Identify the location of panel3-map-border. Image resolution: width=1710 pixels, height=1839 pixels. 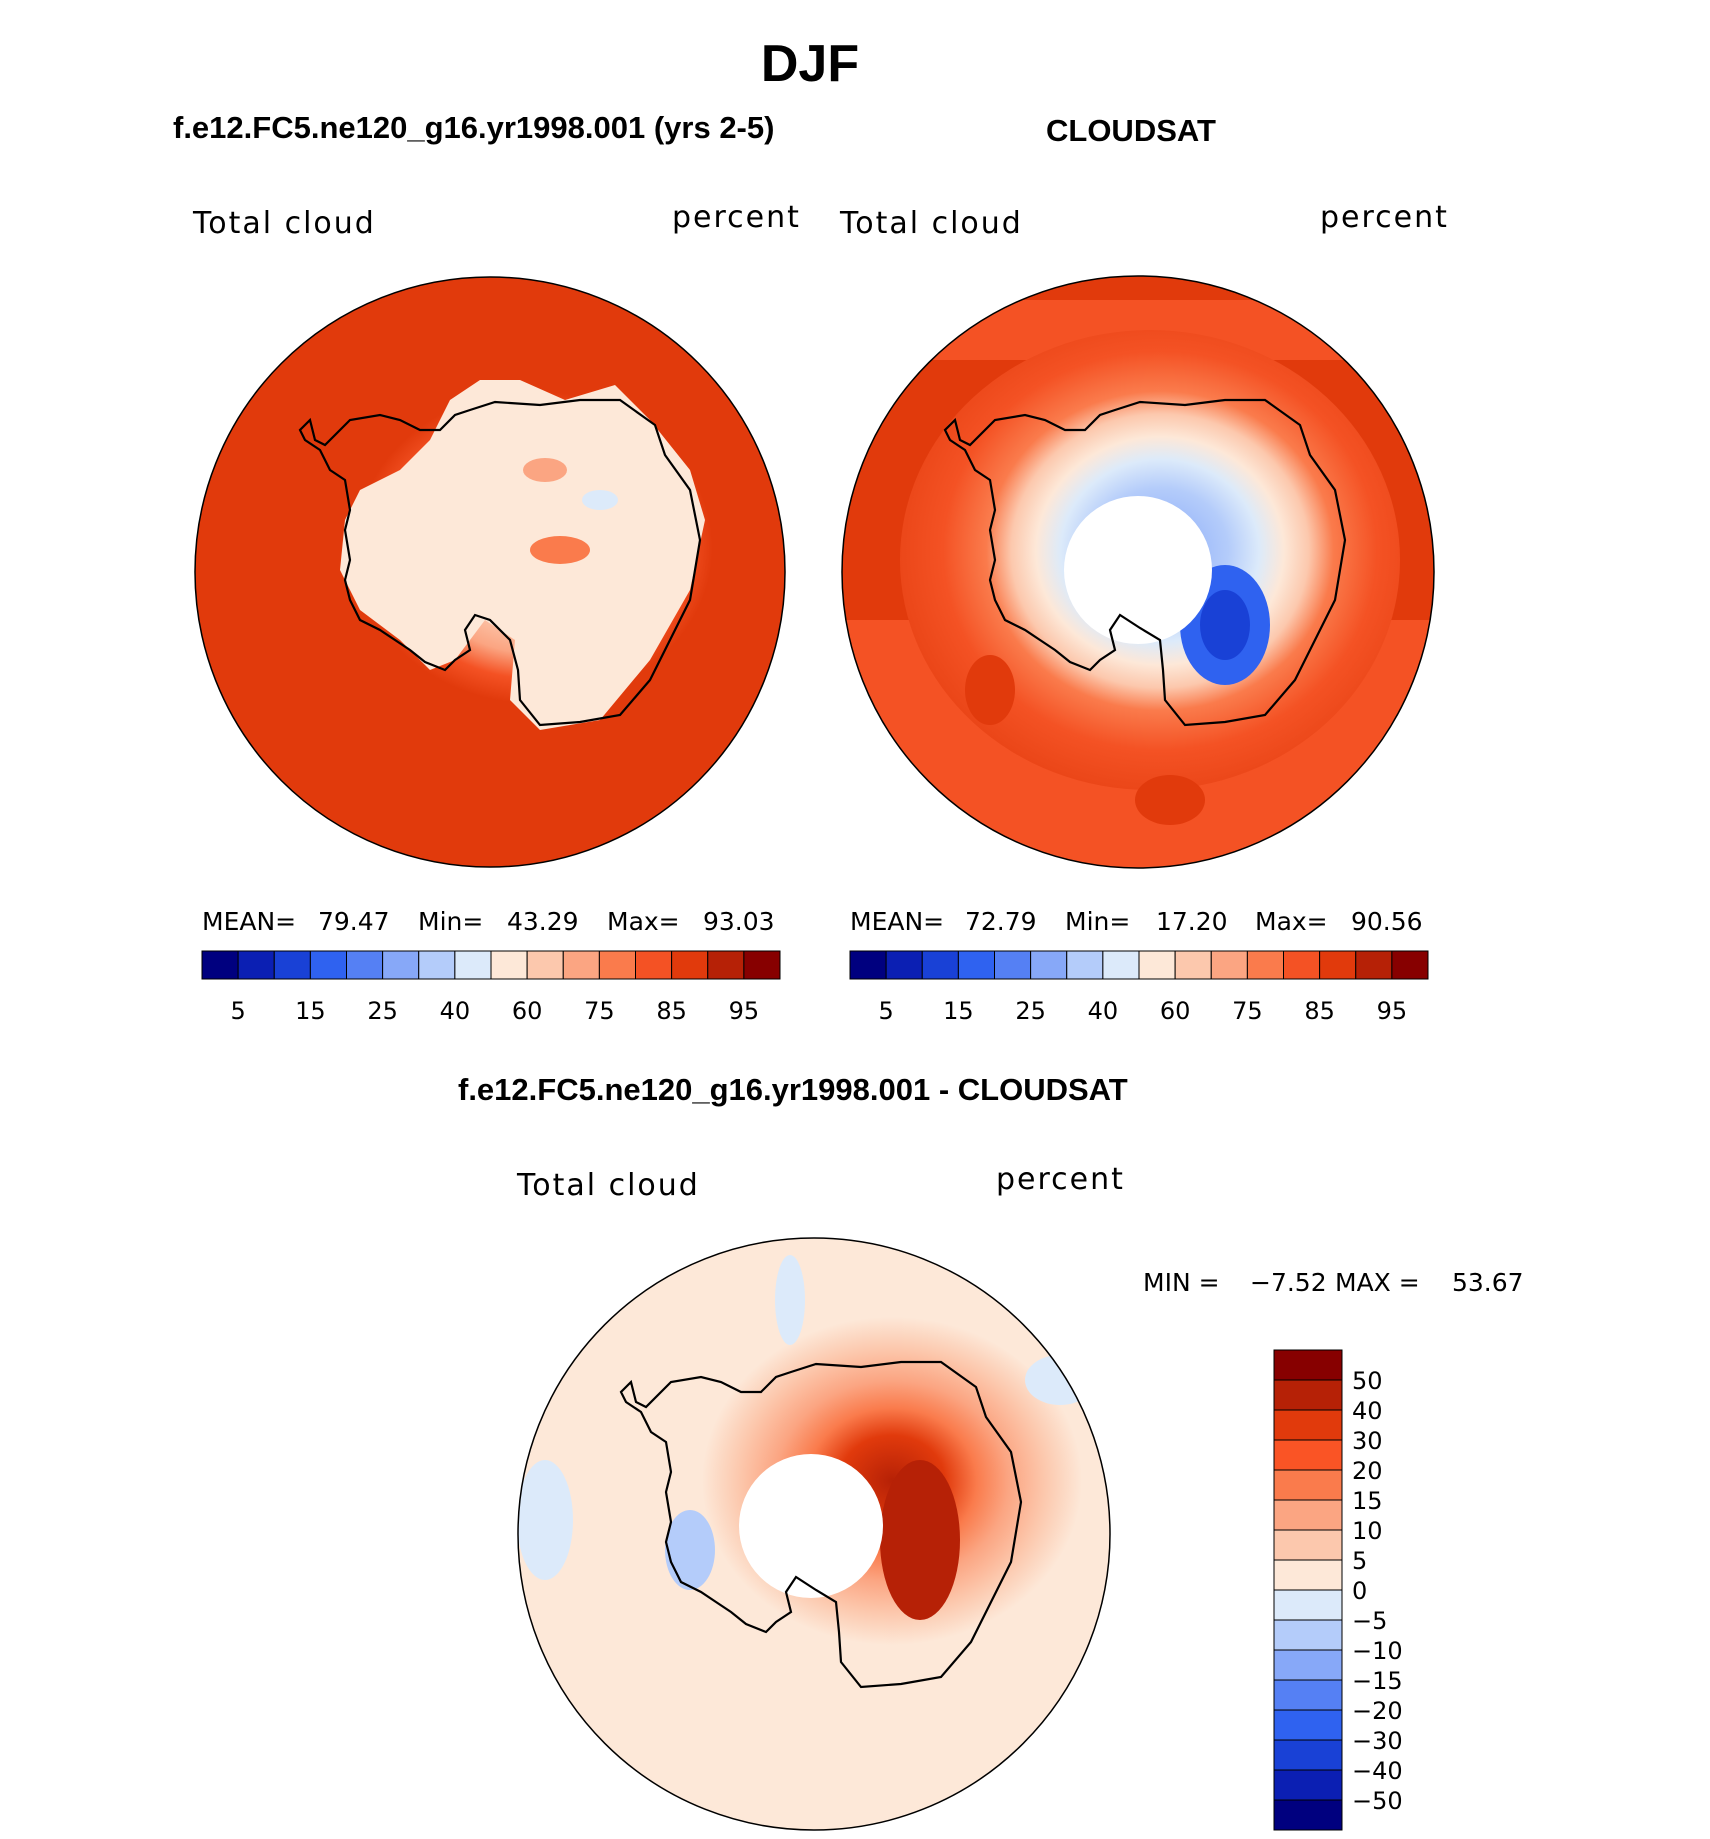
(814, 1534).